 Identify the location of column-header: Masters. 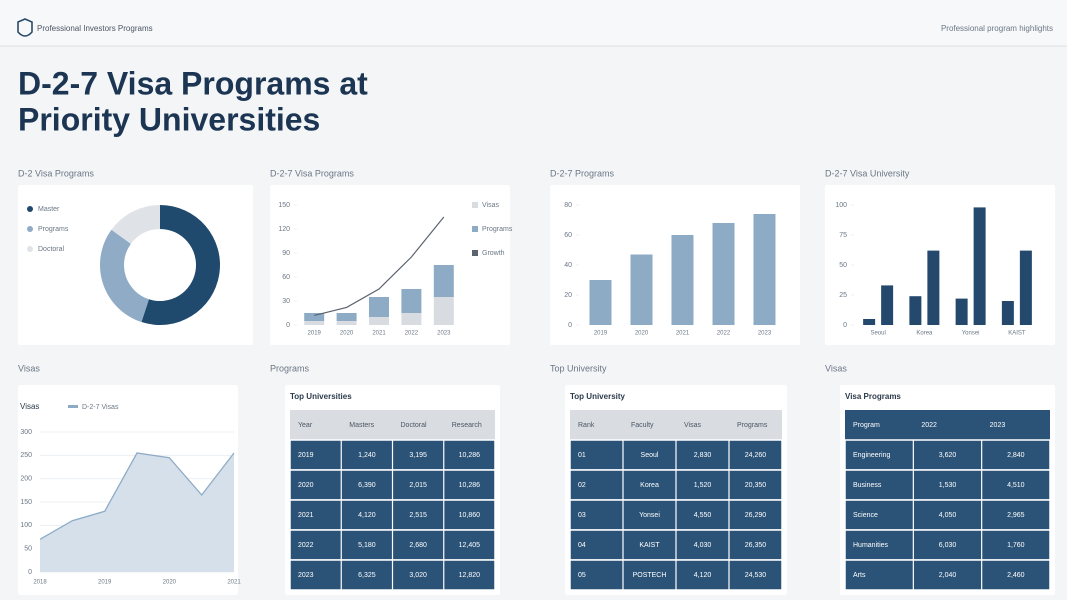
(361, 425).